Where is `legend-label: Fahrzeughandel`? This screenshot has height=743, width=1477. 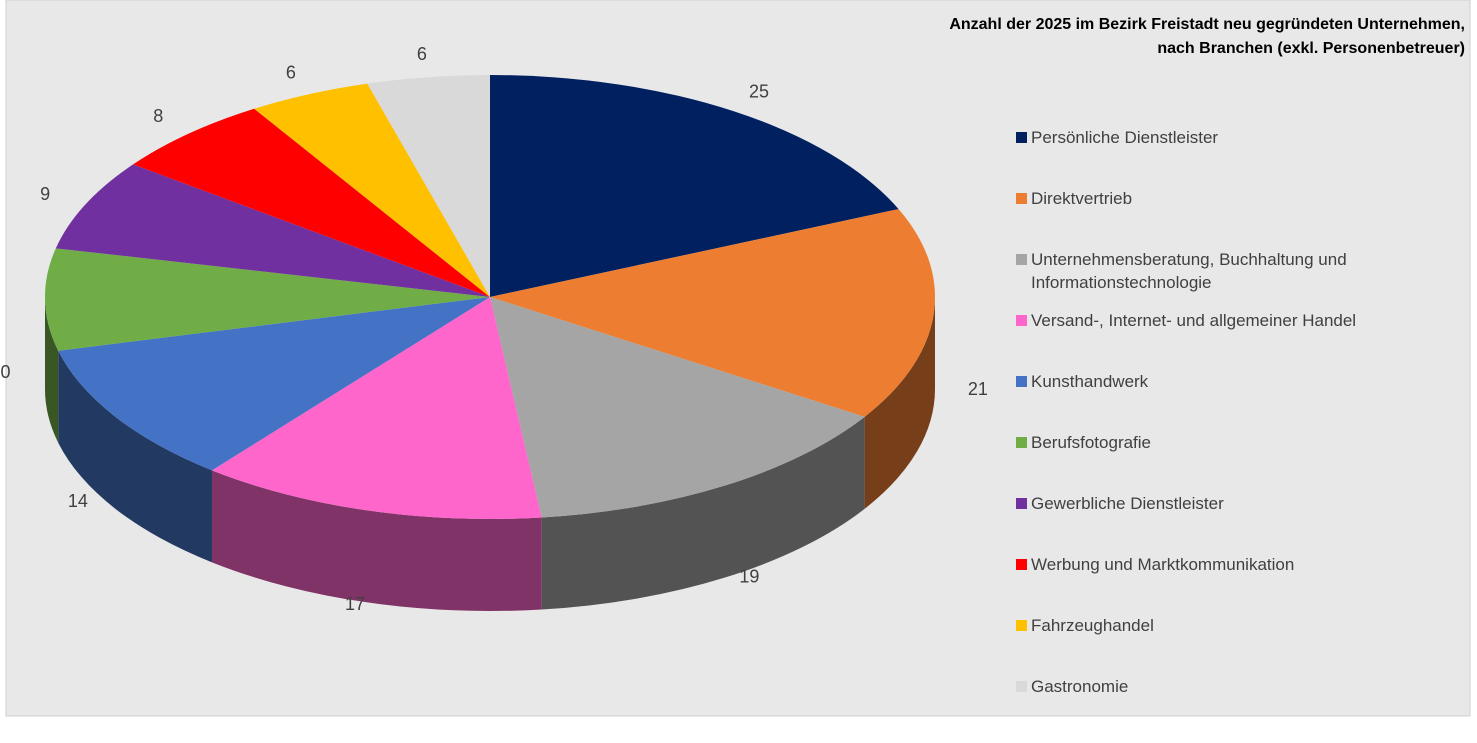
legend-label: Fahrzeughandel is located at coordinates (1092, 625).